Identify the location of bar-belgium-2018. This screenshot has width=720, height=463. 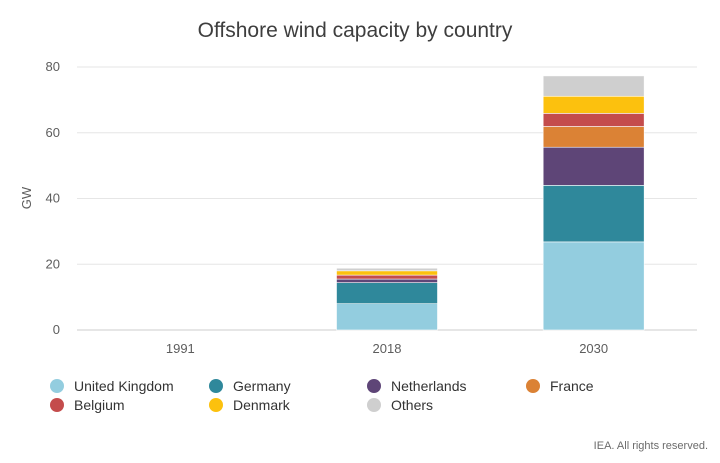
(387, 277).